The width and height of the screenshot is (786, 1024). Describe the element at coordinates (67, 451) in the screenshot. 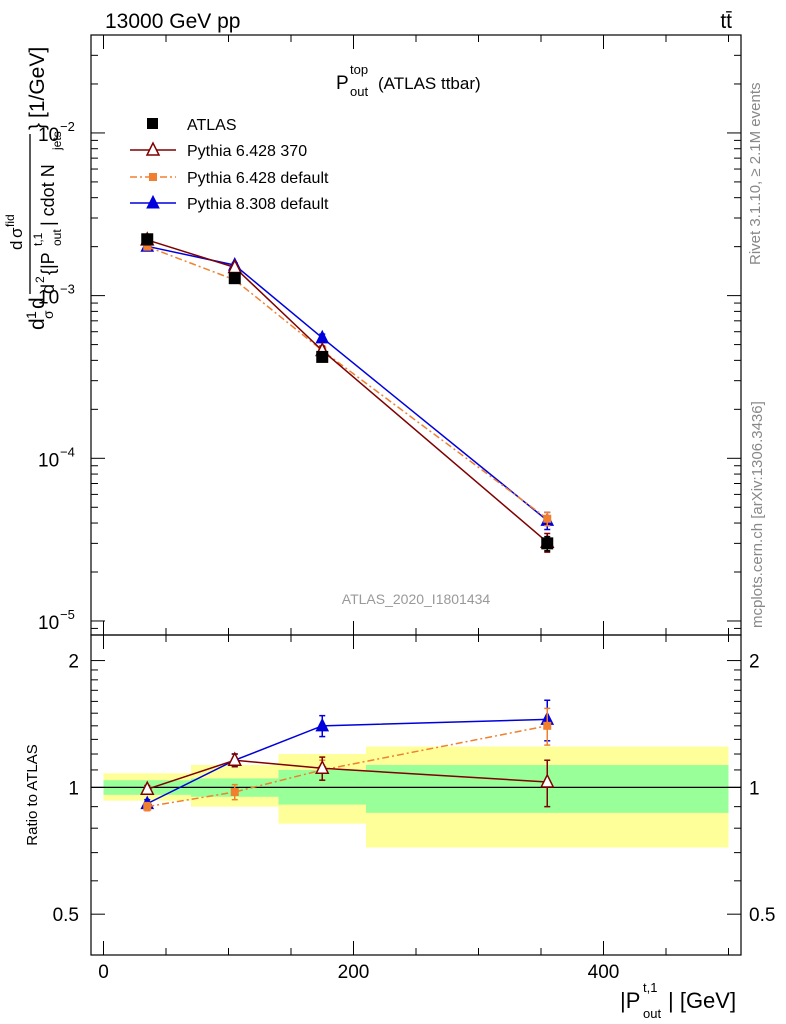

I see `main-ytick-exp: −4` at that location.